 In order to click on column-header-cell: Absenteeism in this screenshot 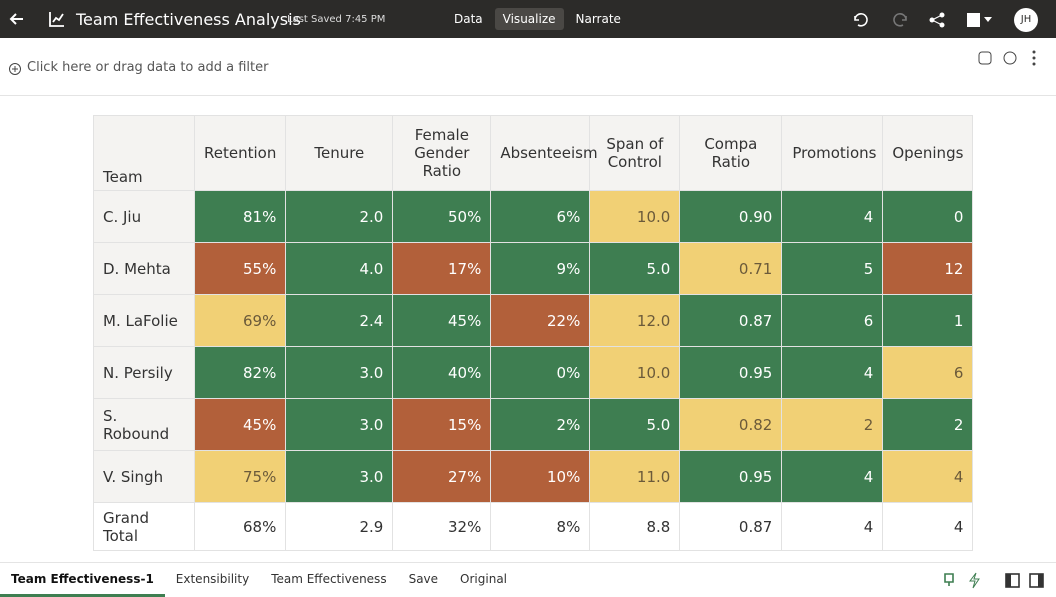, I will do `click(544, 153)`.